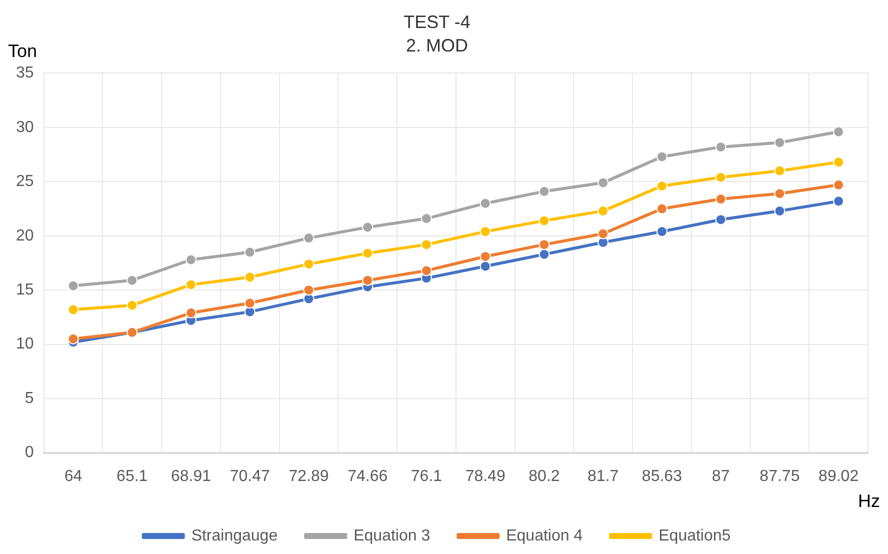 This screenshot has height=554, width=888. What do you see at coordinates (544, 535) in the screenshot?
I see `legend-label: Equation 4` at bounding box center [544, 535].